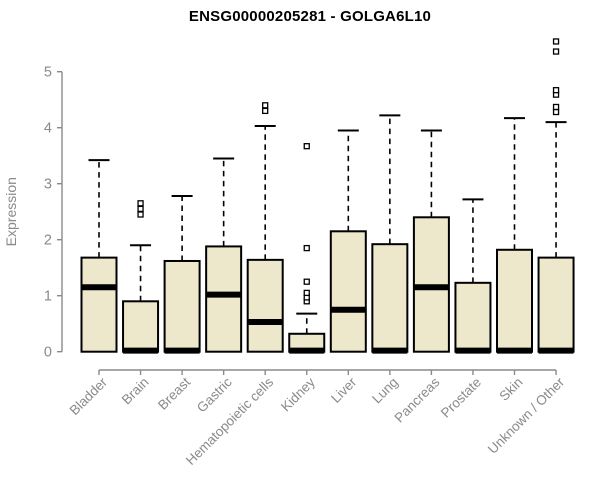 This screenshot has height=500, width=600. Describe the element at coordinates (48, 353) in the screenshot. I see `y-tick-label: 0` at that location.